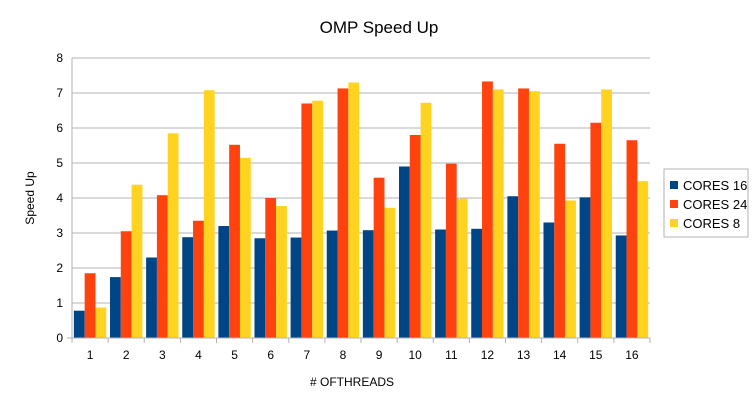 Image resolution: width=754 pixels, height=413 pixels. I want to click on x-tick-label: 6, so click(270, 355).